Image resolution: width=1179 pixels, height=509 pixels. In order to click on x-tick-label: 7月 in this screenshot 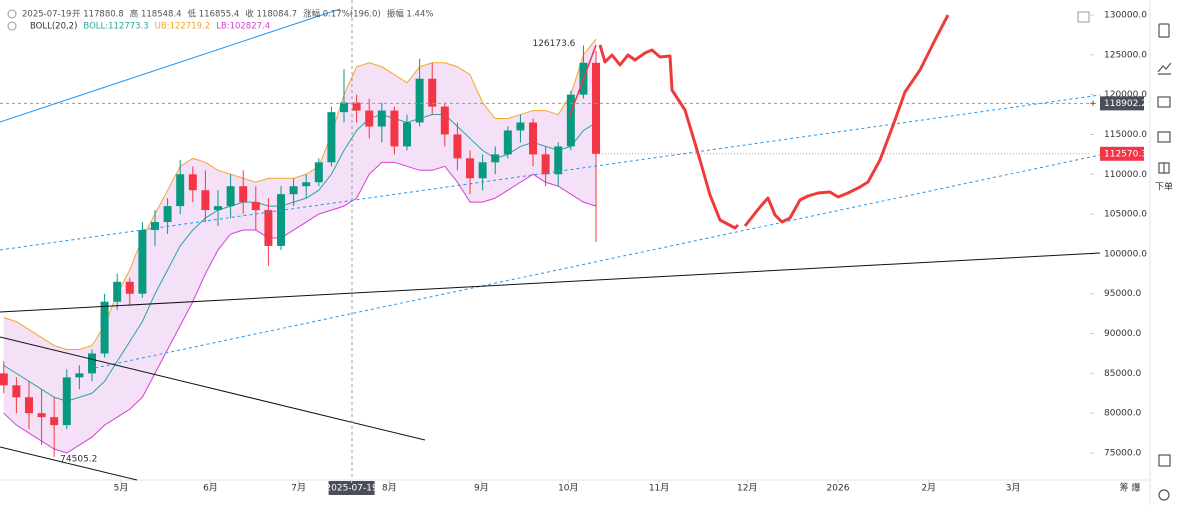, I will do `click(298, 488)`.